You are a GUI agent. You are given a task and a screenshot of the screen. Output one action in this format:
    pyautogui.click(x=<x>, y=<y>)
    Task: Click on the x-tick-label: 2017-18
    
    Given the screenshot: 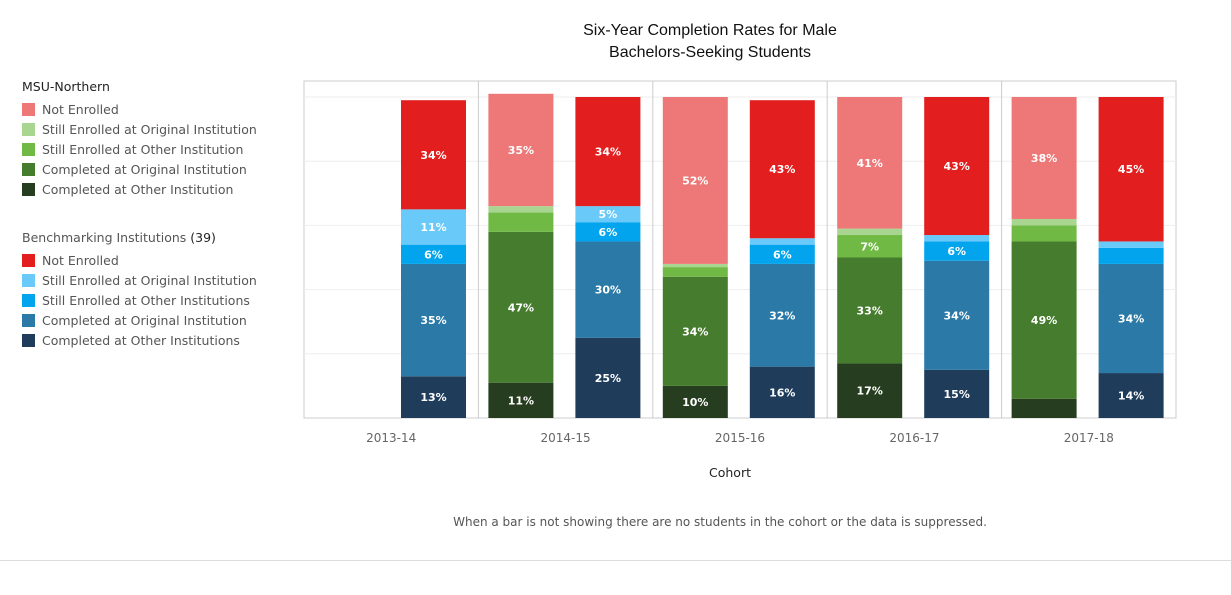 What is the action you would take?
    pyautogui.click(x=1089, y=438)
    